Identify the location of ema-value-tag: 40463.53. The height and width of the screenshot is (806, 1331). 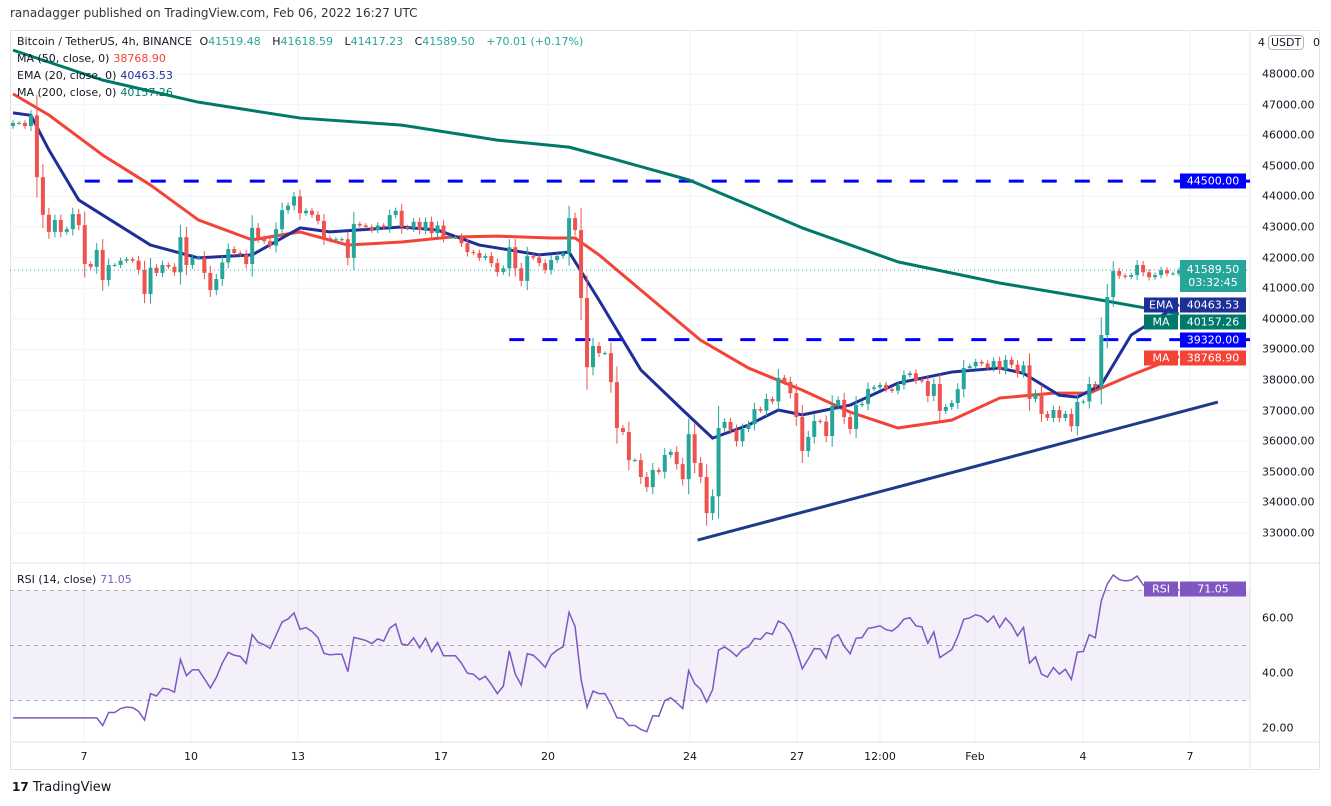
(1213, 305).